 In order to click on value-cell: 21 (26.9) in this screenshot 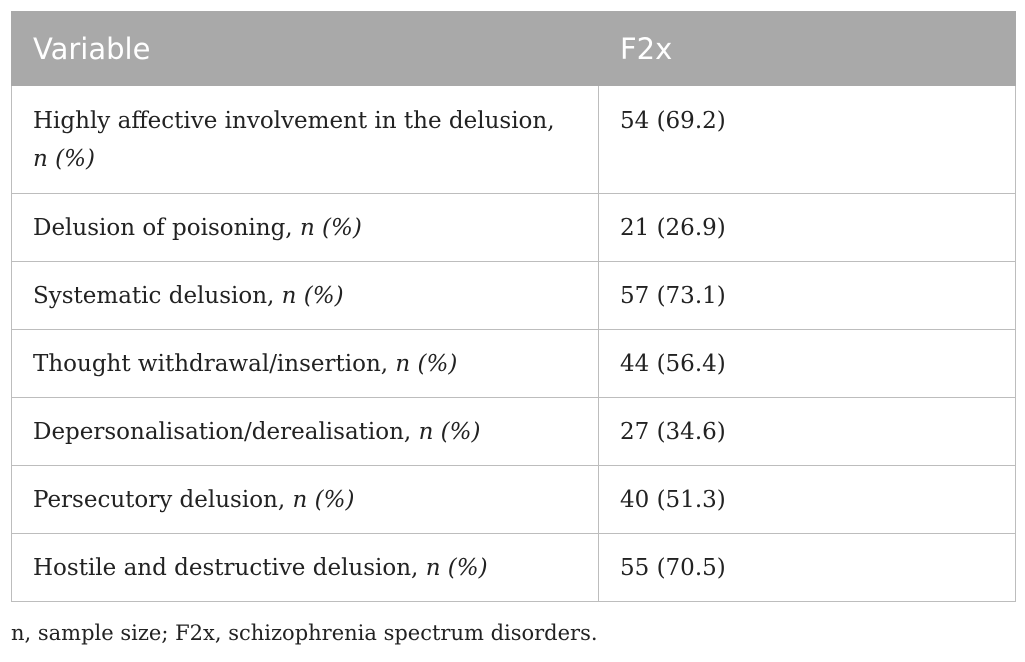, I will do `click(807, 227)`.